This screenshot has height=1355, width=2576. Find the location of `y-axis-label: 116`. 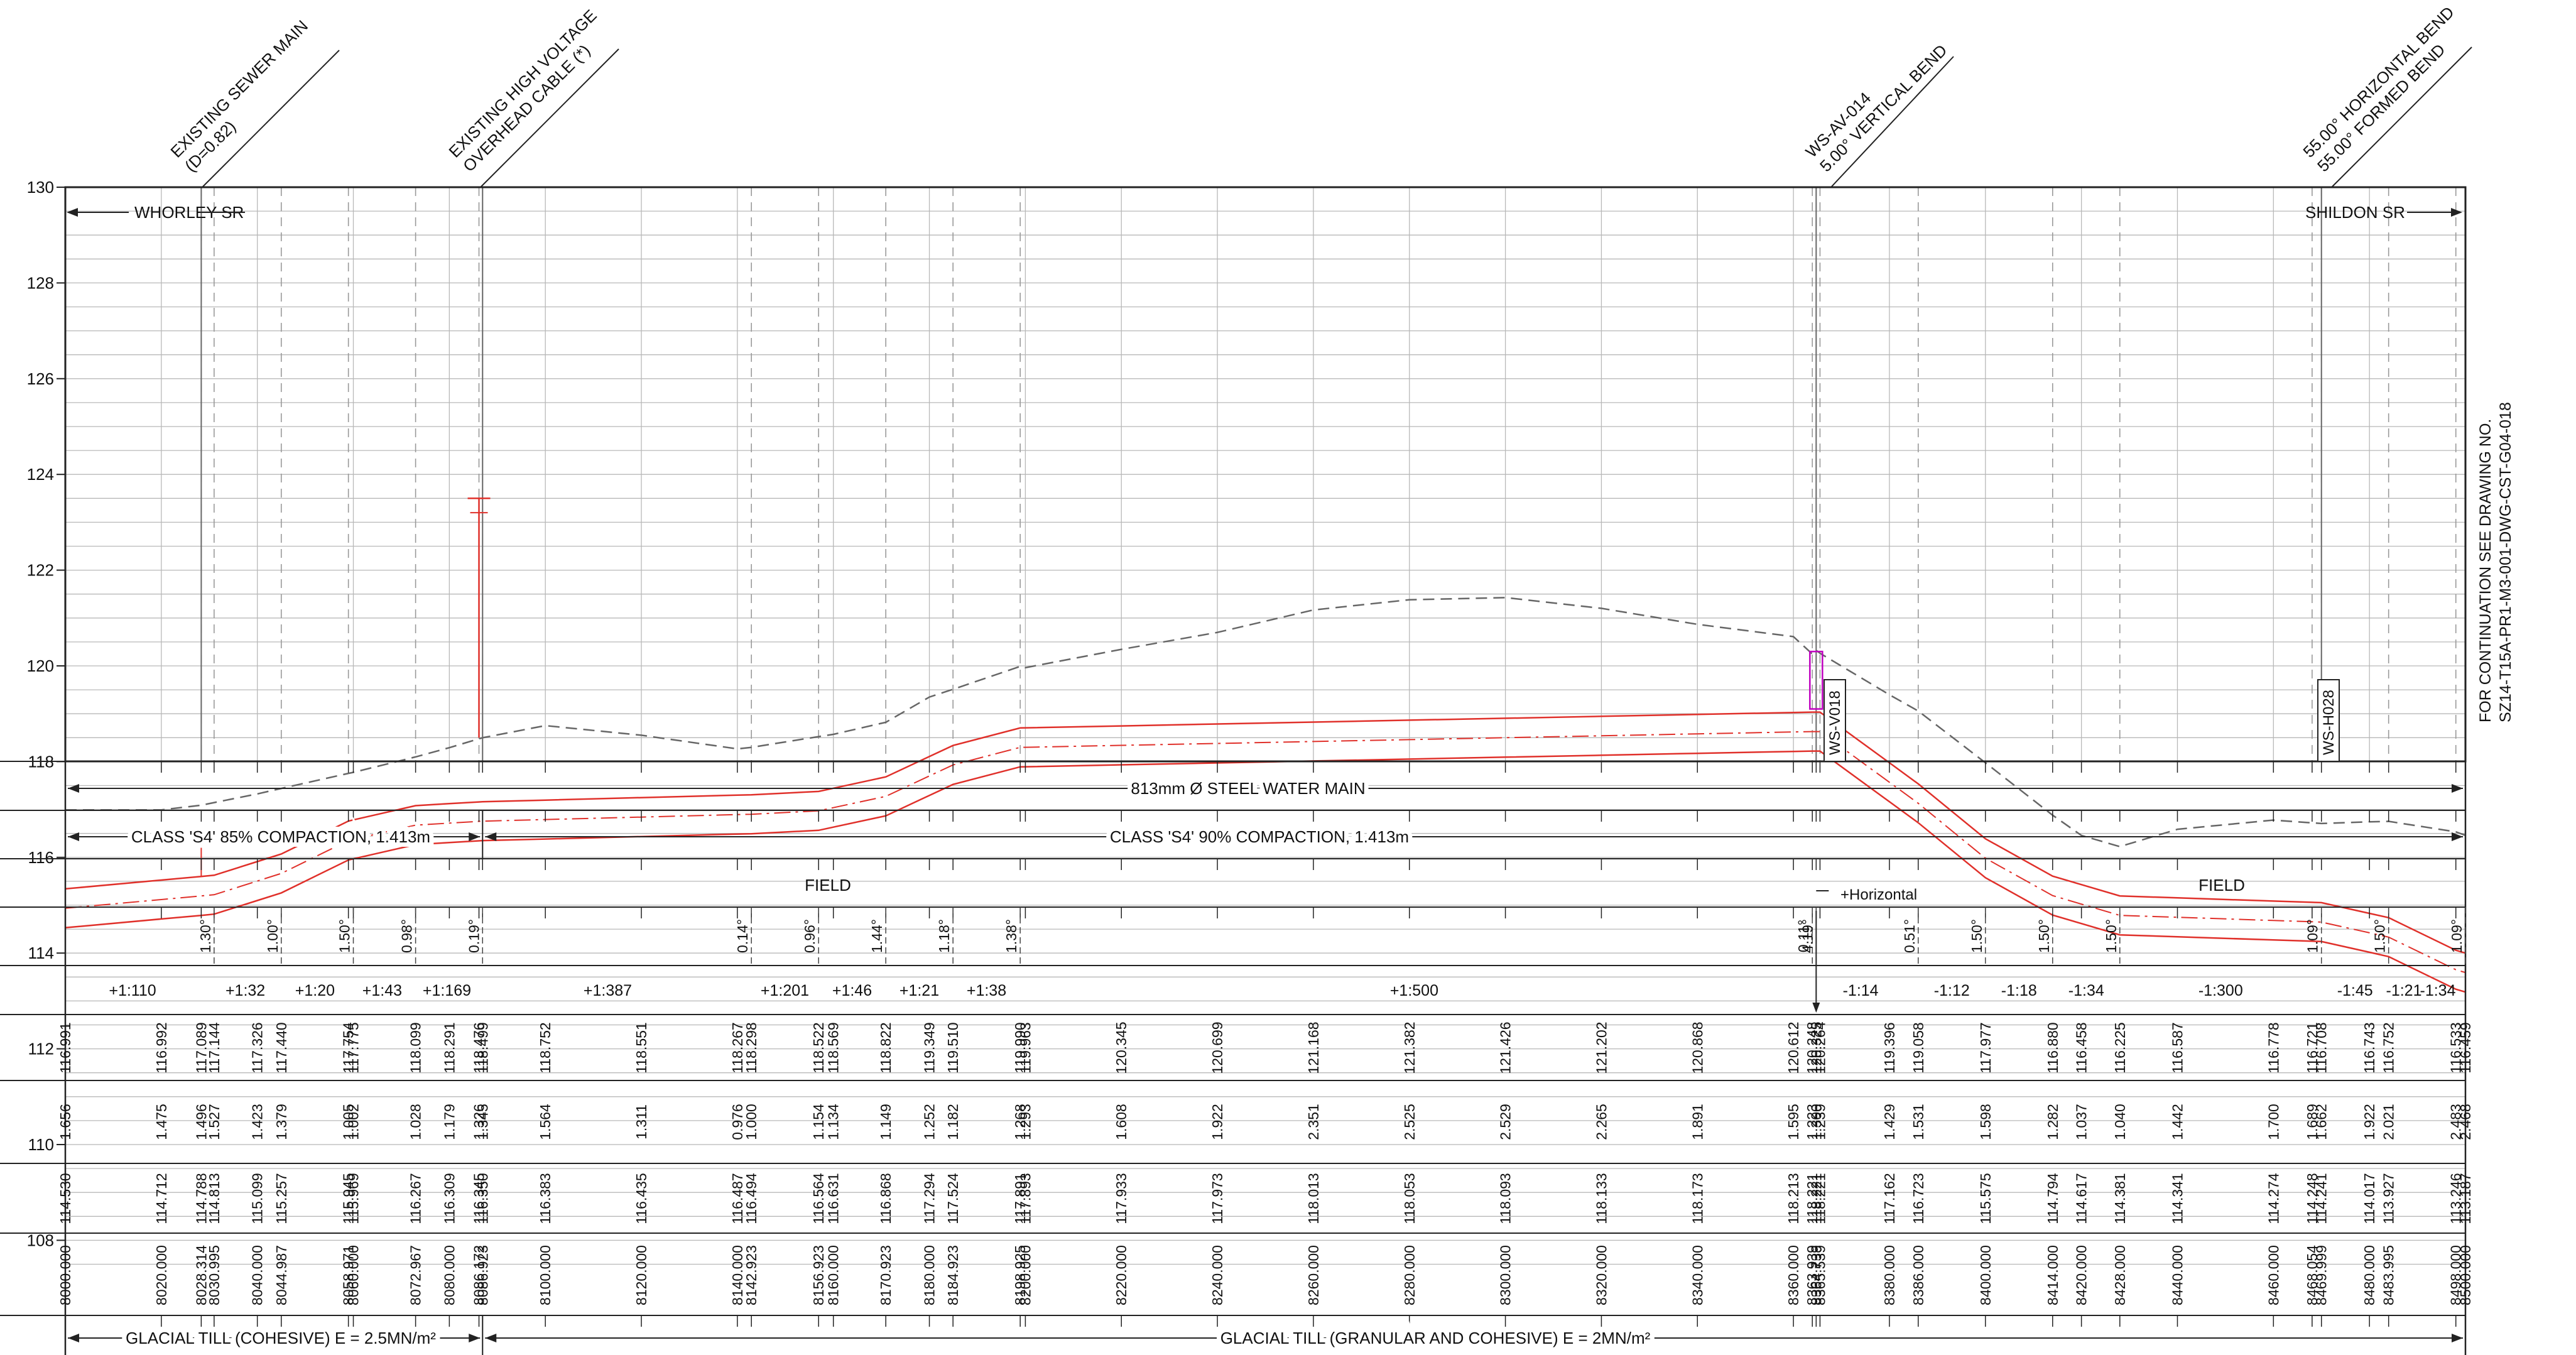

y-axis-label: 116 is located at coordinates (41, 857).